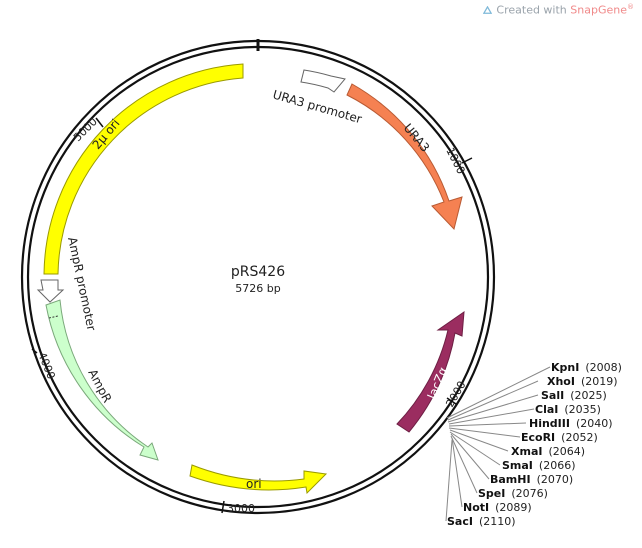 Image resolution: width=642 pixels, height=548 pixels. What do you see at coordinates (460, 521) in the screenshot?
I see `site-name-saci: SacI` at bounding box center [460, 521].